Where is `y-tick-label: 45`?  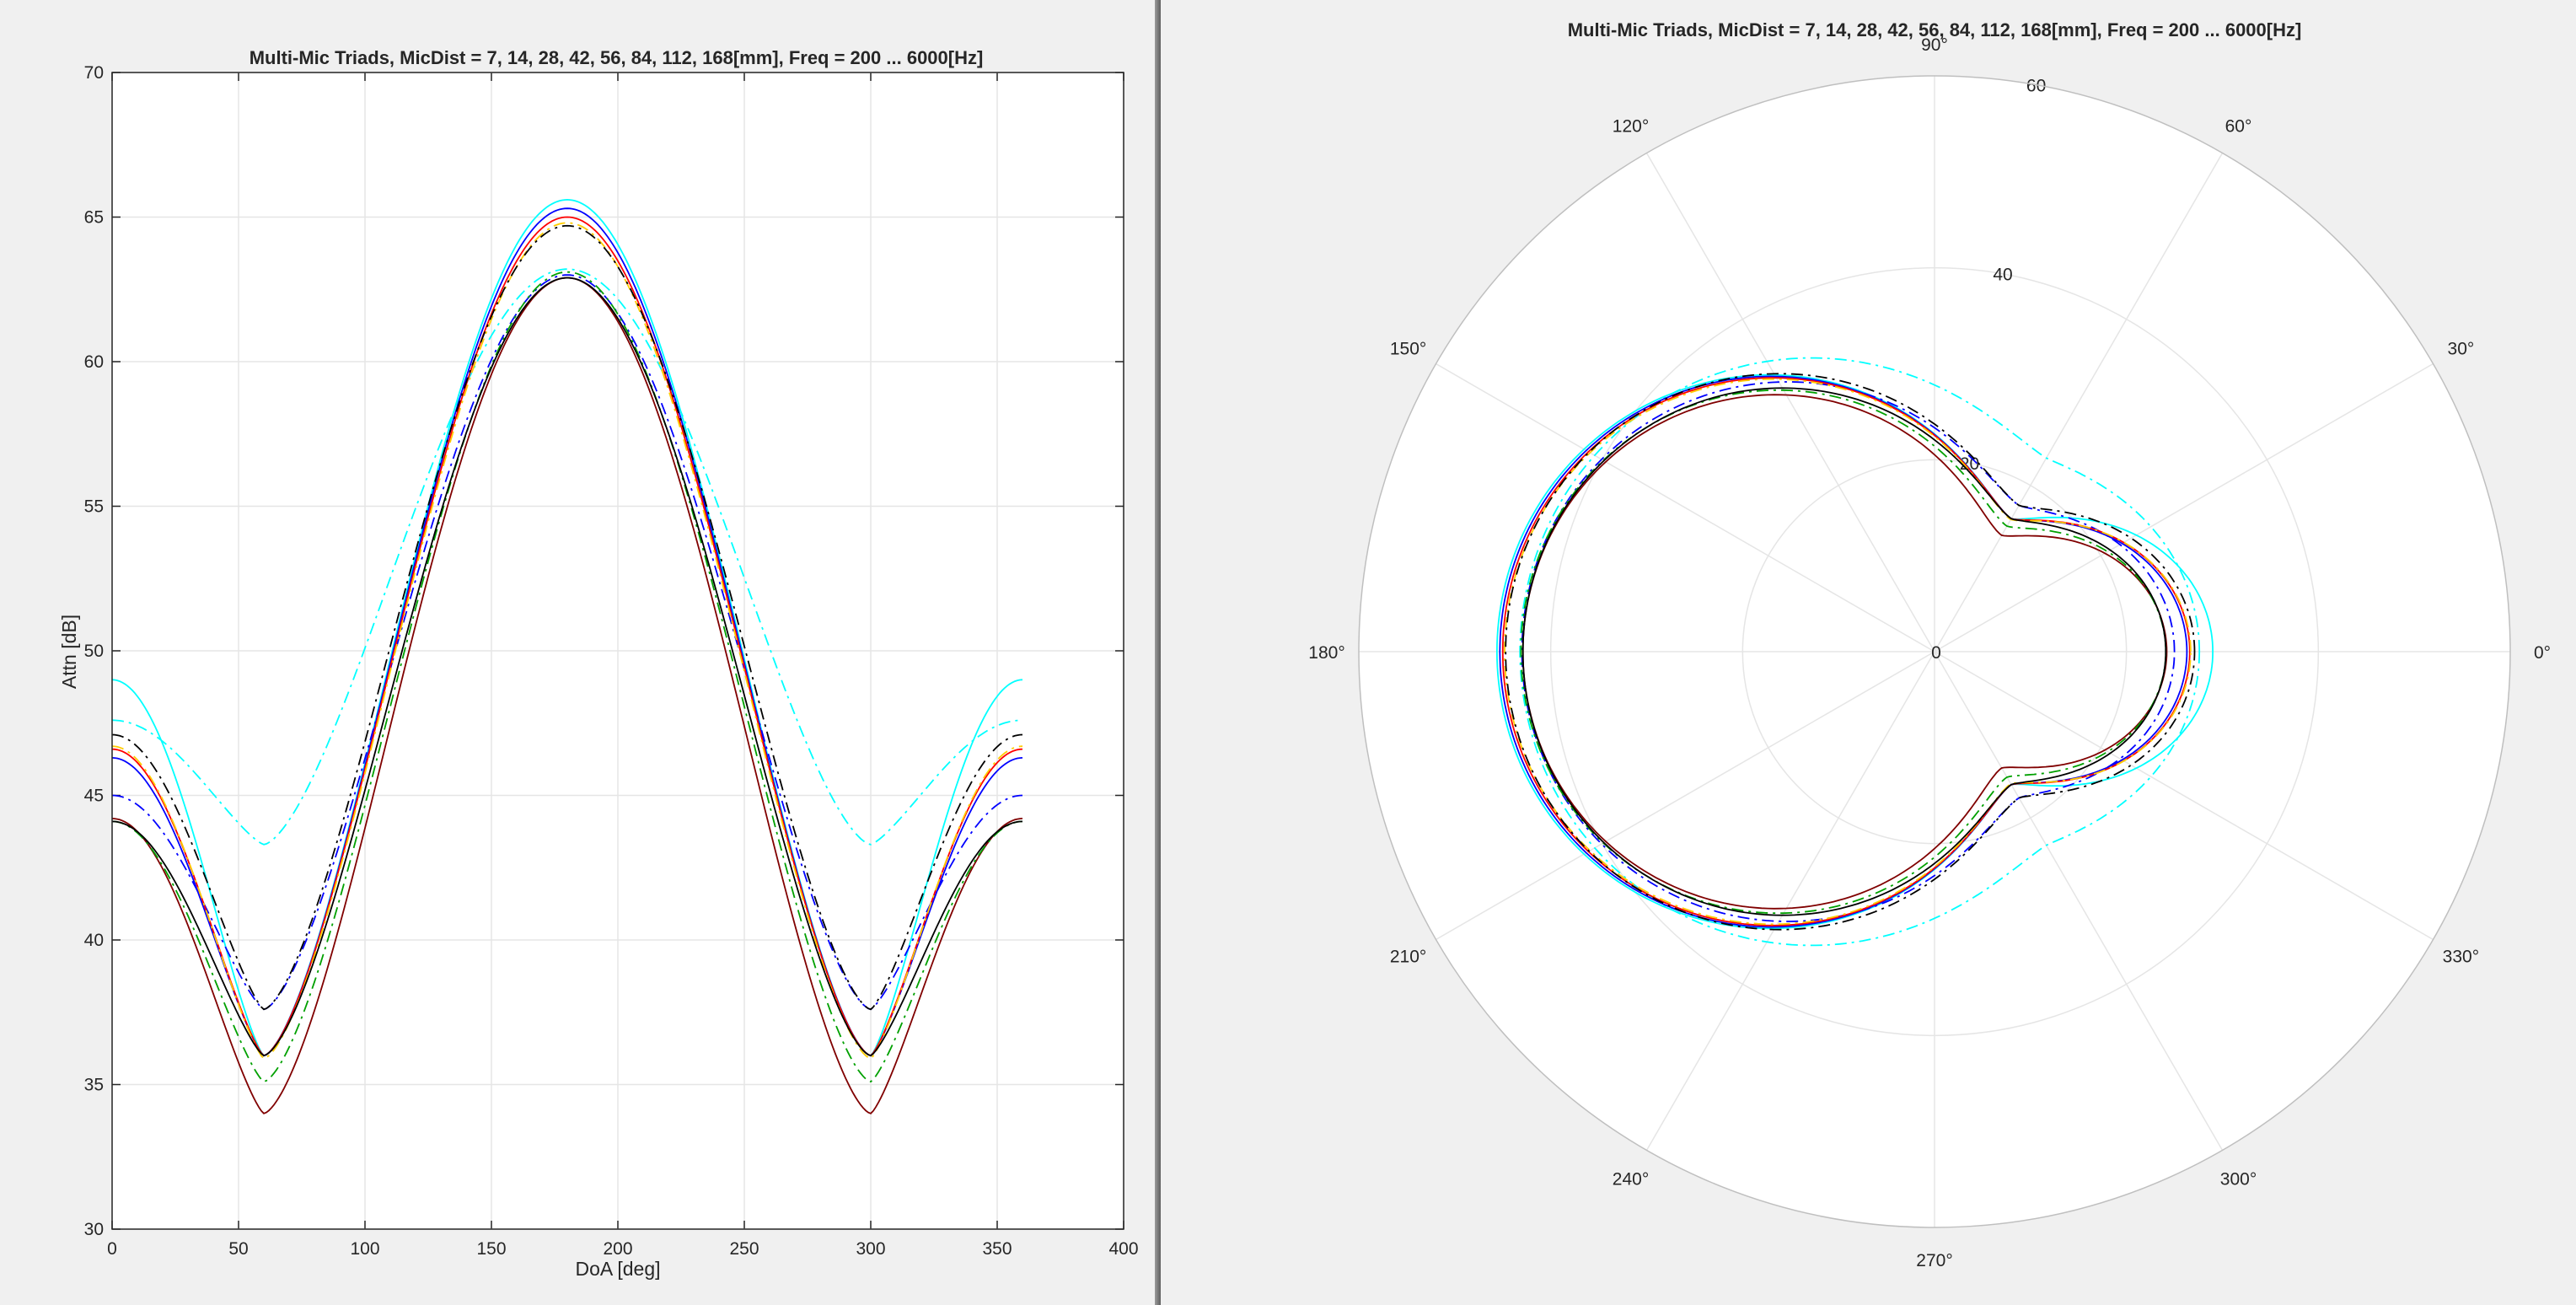 y-tick-label: 45 is located at coordinates (94, 796).